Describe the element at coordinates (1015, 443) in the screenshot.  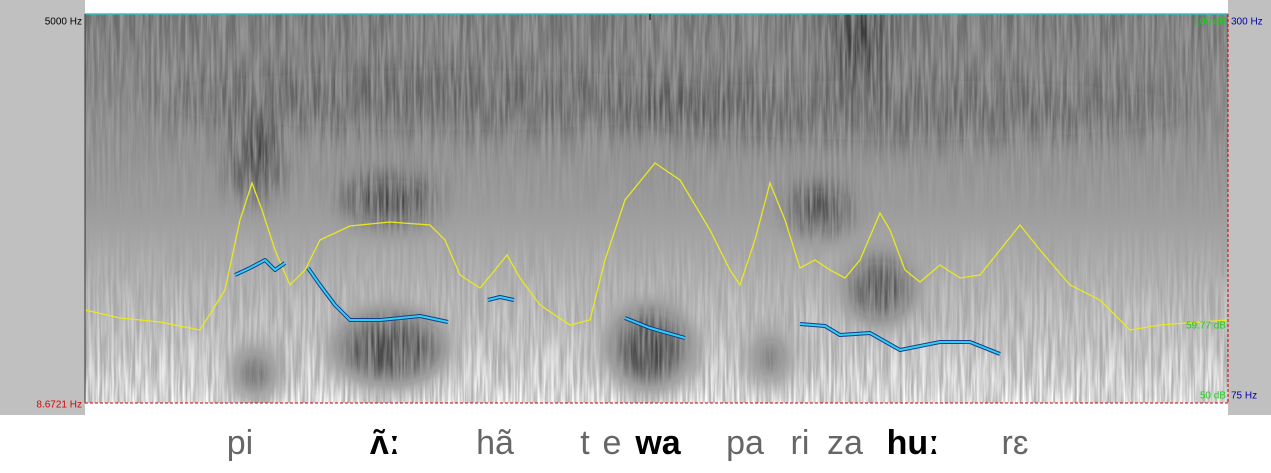
I see `syllable: rɛ` at that location.